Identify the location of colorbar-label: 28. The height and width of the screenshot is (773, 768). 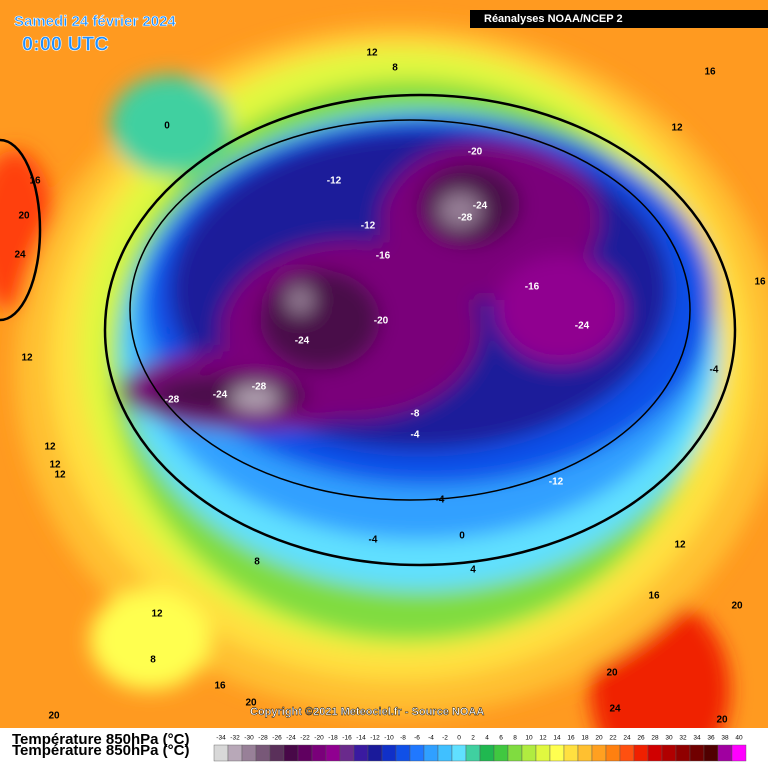
(655, 738).